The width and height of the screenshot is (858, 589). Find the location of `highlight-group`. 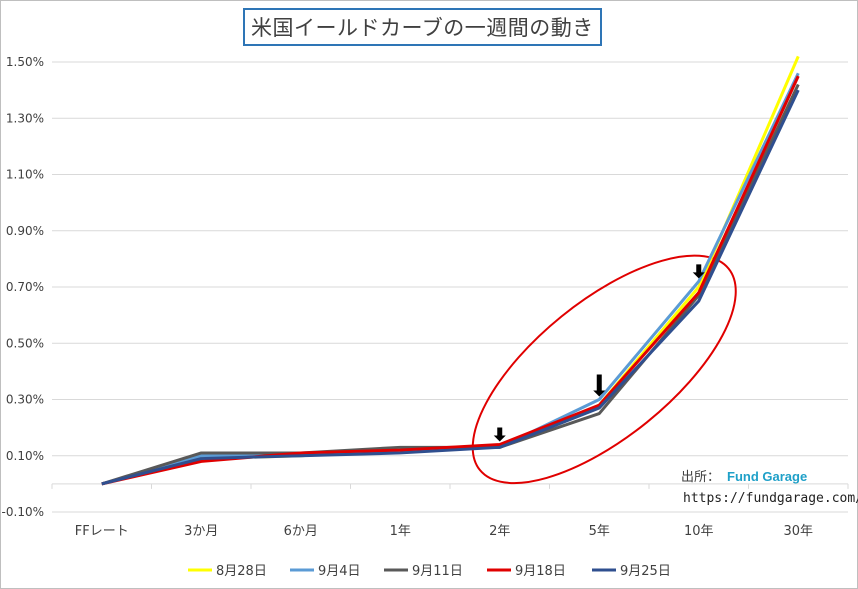

highlight-group is located at coordinates (604, 369).